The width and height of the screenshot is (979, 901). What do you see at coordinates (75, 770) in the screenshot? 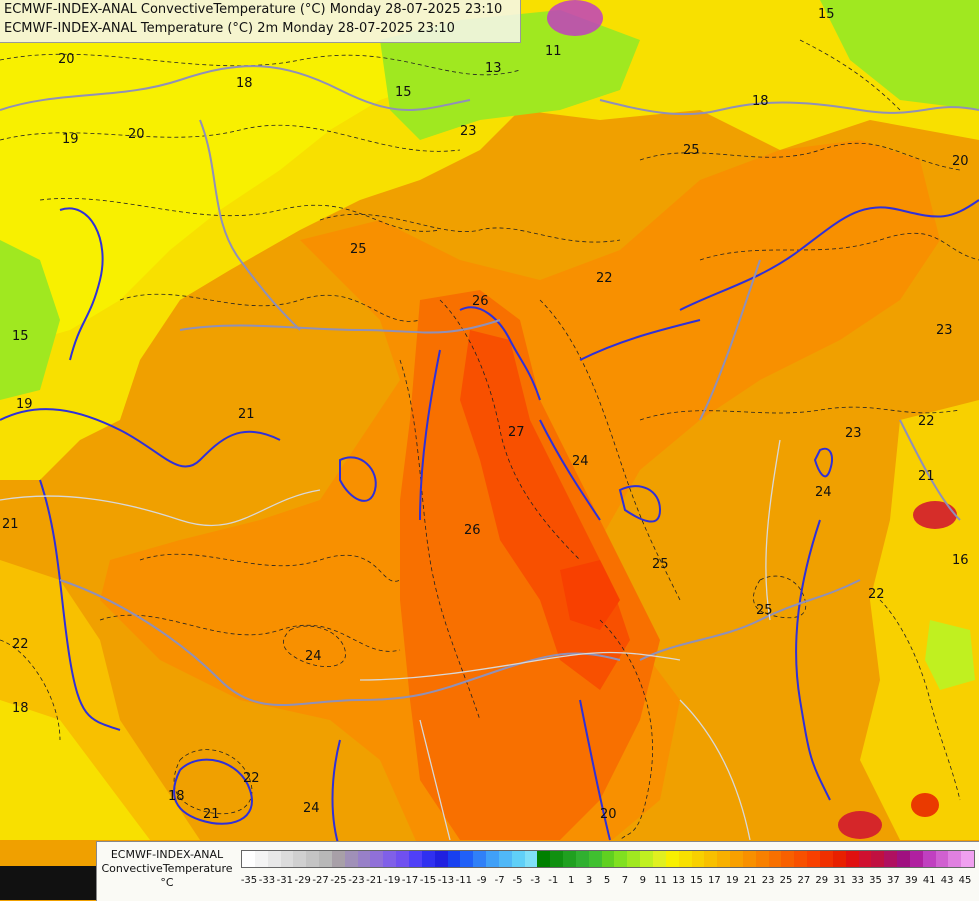
I see `field-yellow-sw2` at bounding box center [75, 770].